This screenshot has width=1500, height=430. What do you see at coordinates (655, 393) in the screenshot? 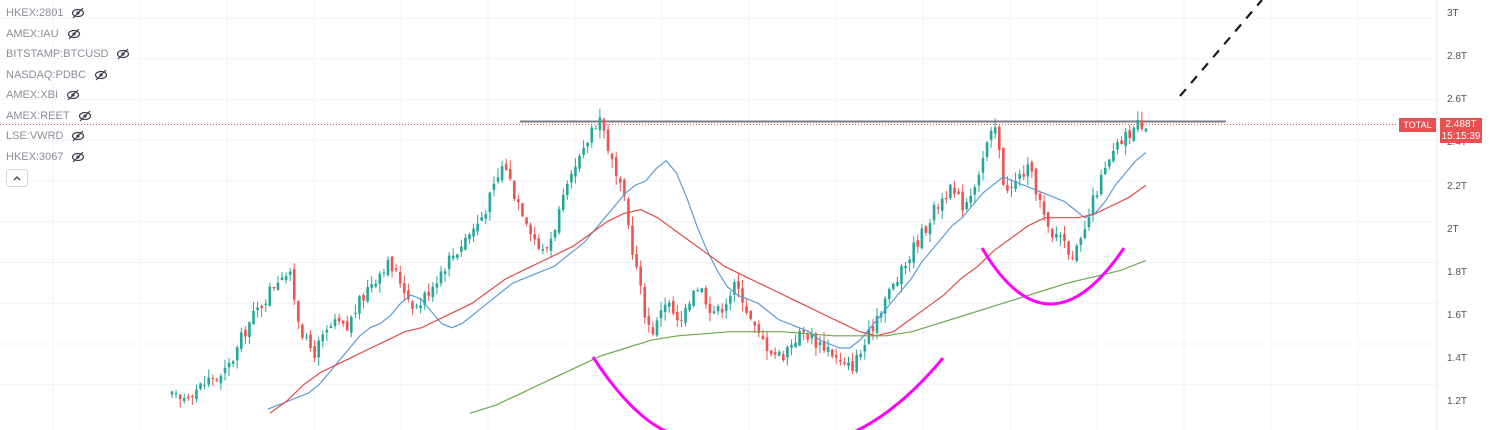
I see `left-shoulder-arc` at bounding box center [655, 393].